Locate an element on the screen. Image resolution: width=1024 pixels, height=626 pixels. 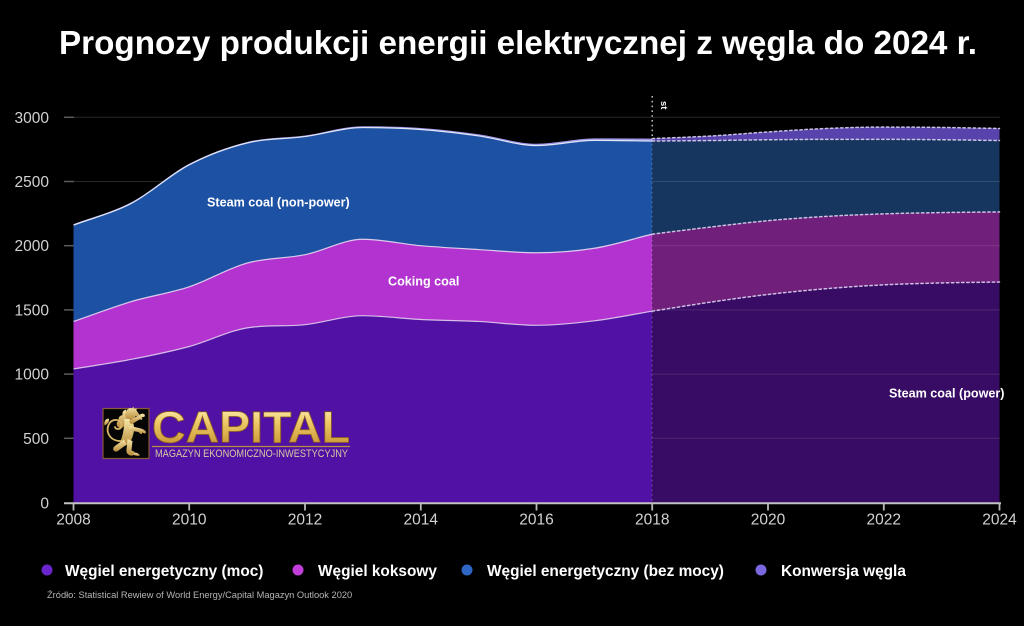
svg-text: 2010 is located at coordinates (189, 520).